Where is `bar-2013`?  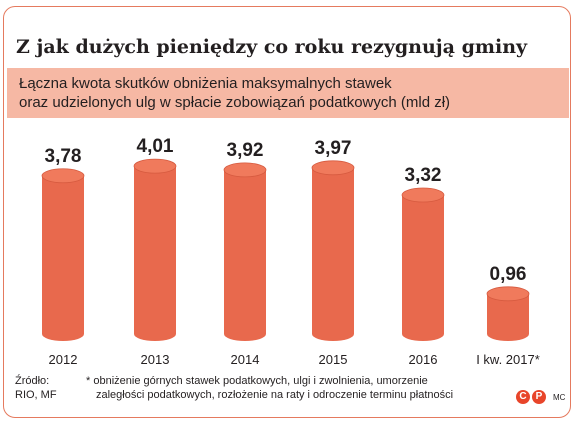
bar-2013 is located at coordinates (155, 249).